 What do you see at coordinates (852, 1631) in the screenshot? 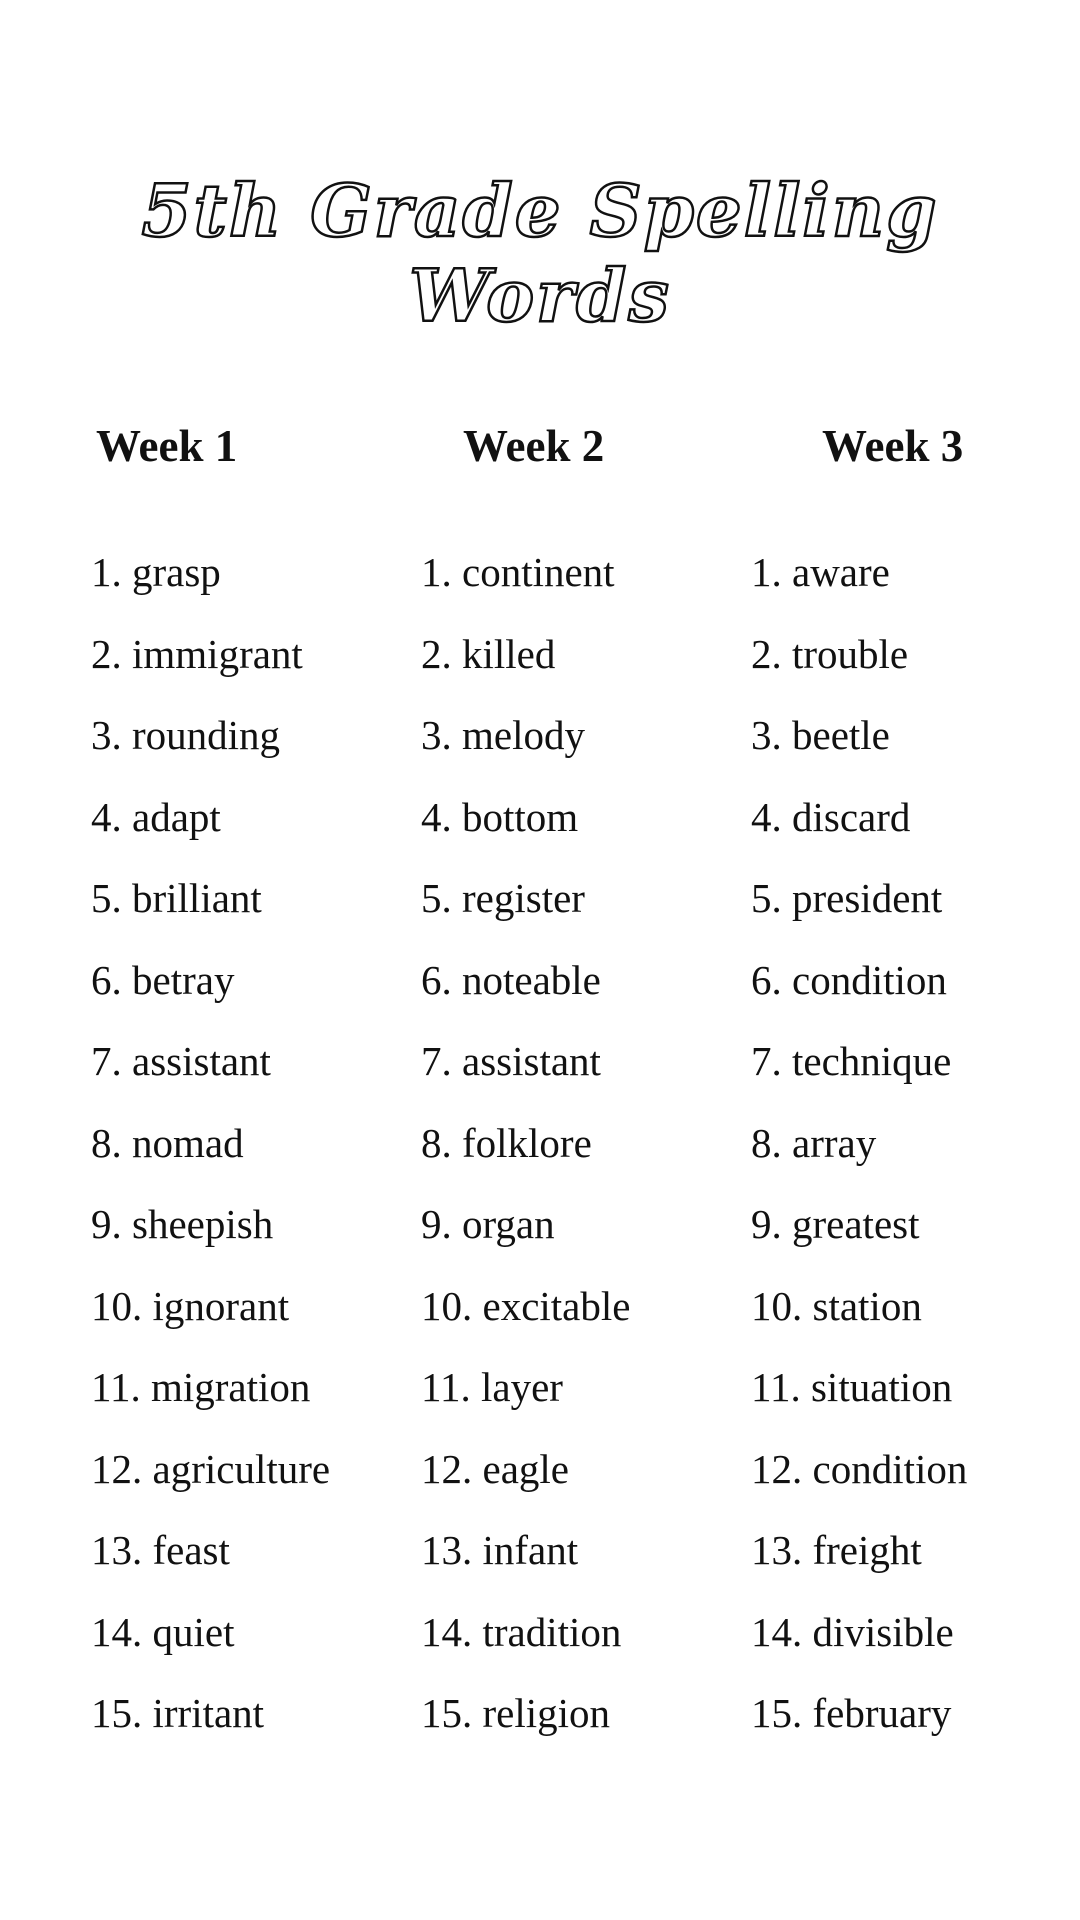
I see `spelling-word: 14. divisible` at bounding box center [852, 1631].